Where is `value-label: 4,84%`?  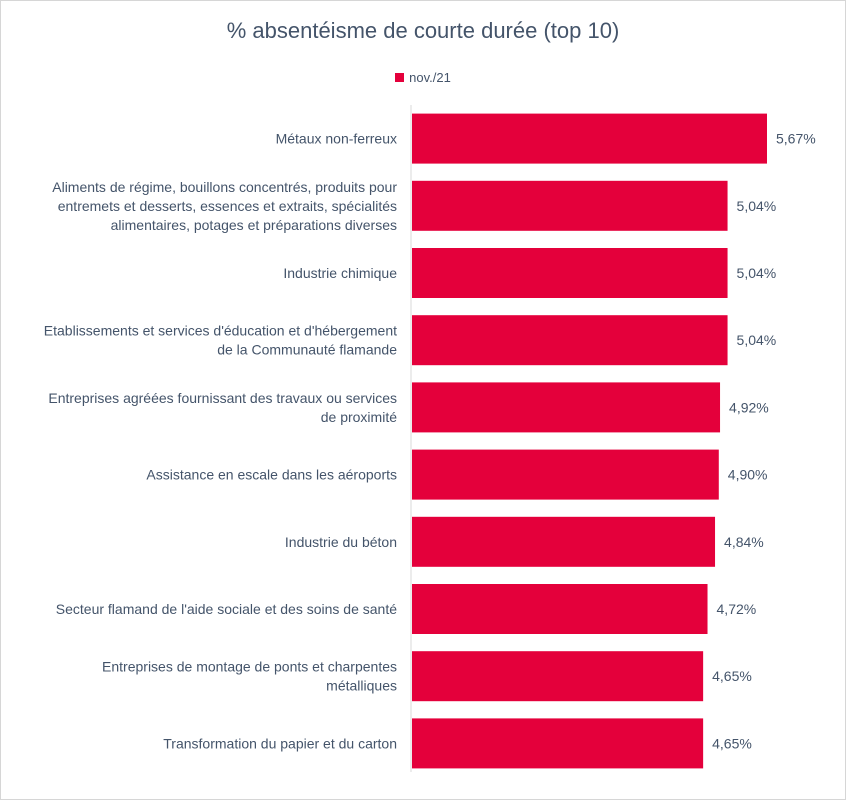 value-label: 4,84% is located at coordinates (744, 542).